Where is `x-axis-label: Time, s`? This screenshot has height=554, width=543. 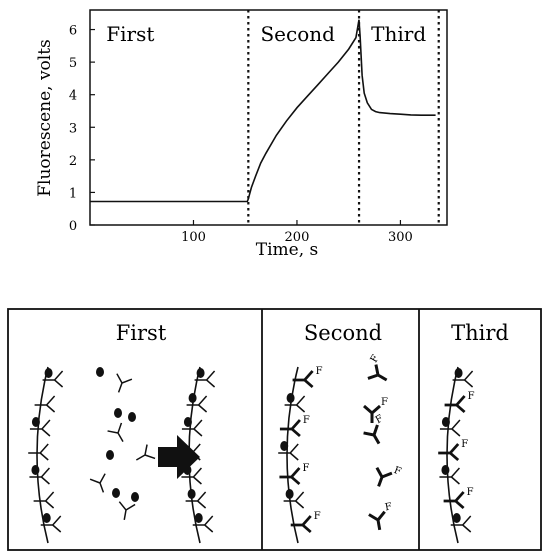 x-axis-label: Time, s is located at coordinates (287, 250).